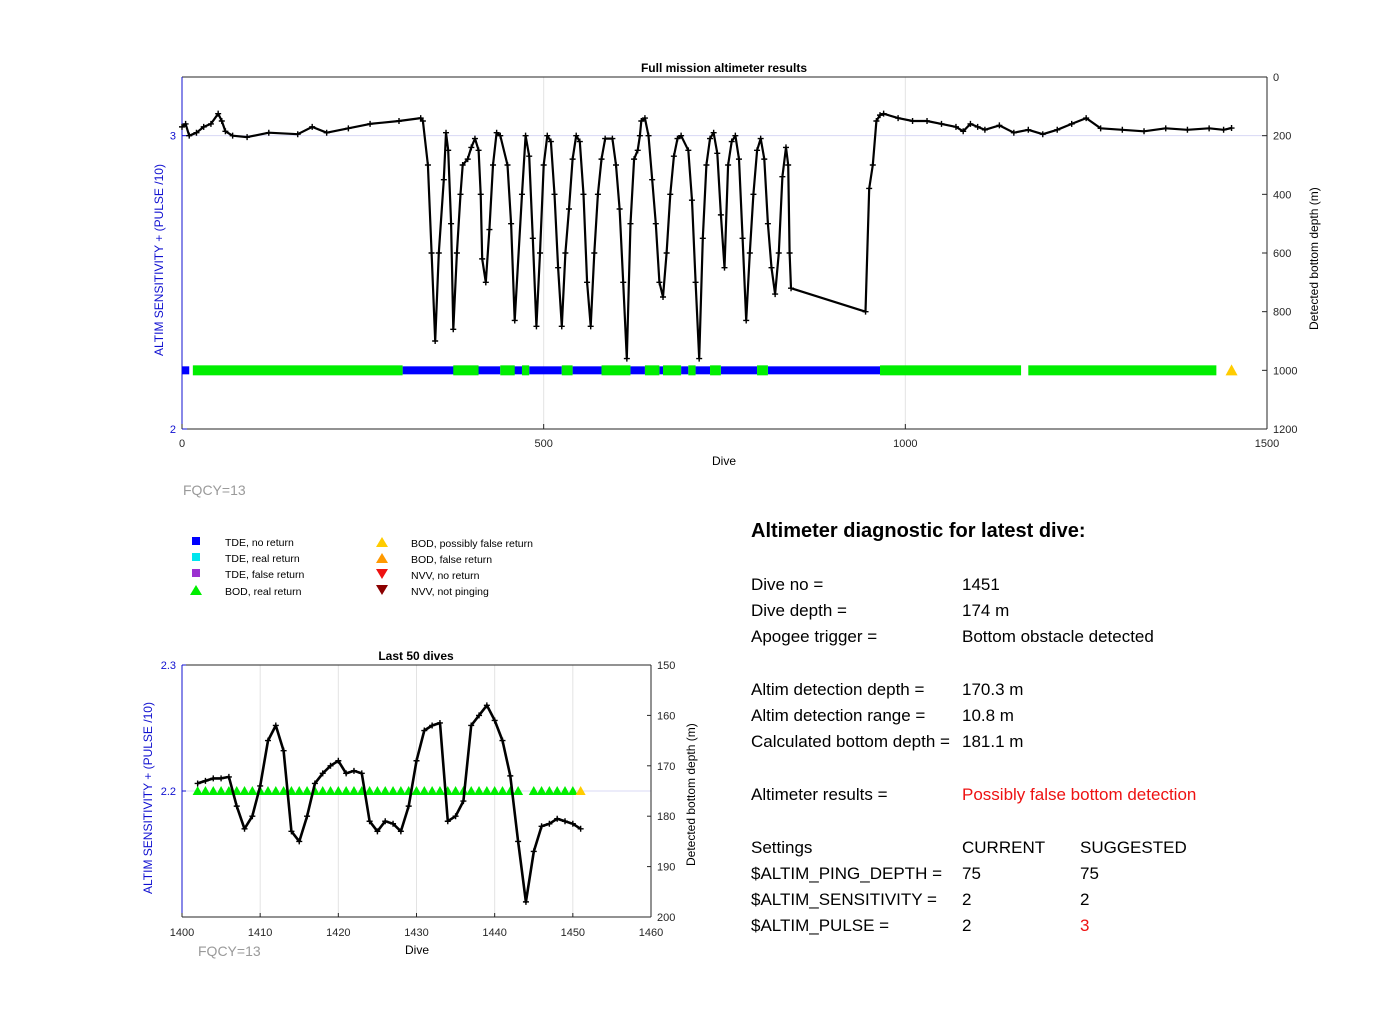  I want to click on top-x-tick-label: 500, so click(543, 444).